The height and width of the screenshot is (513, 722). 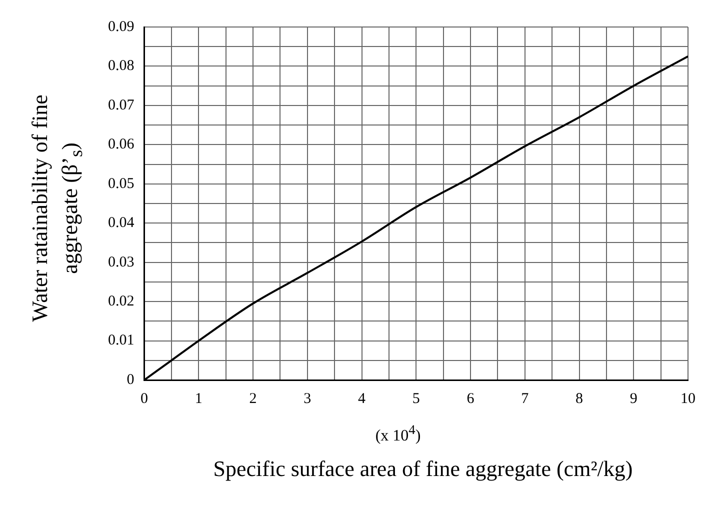 What do you see at coordinates (130, 380) in the screenshot?
I see `y-tick-label: 0` at bounding box center [130, 380].